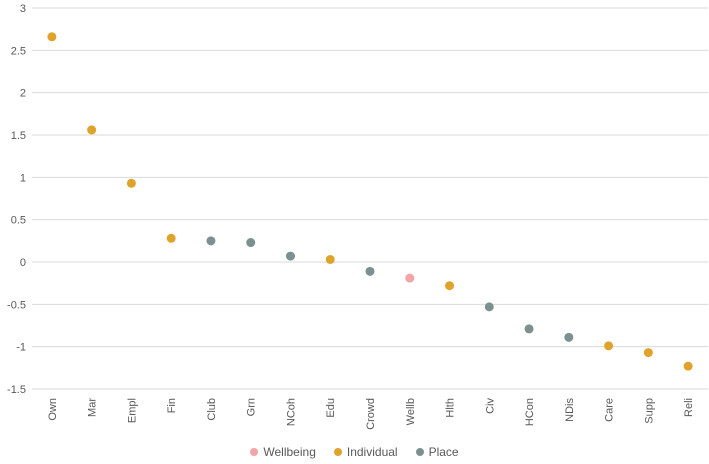 This screenshot has height=464, width=709. Describe the element at coordinates (18, 221) in the screenshot. I see `y-tick-label: 0.5` at that location.